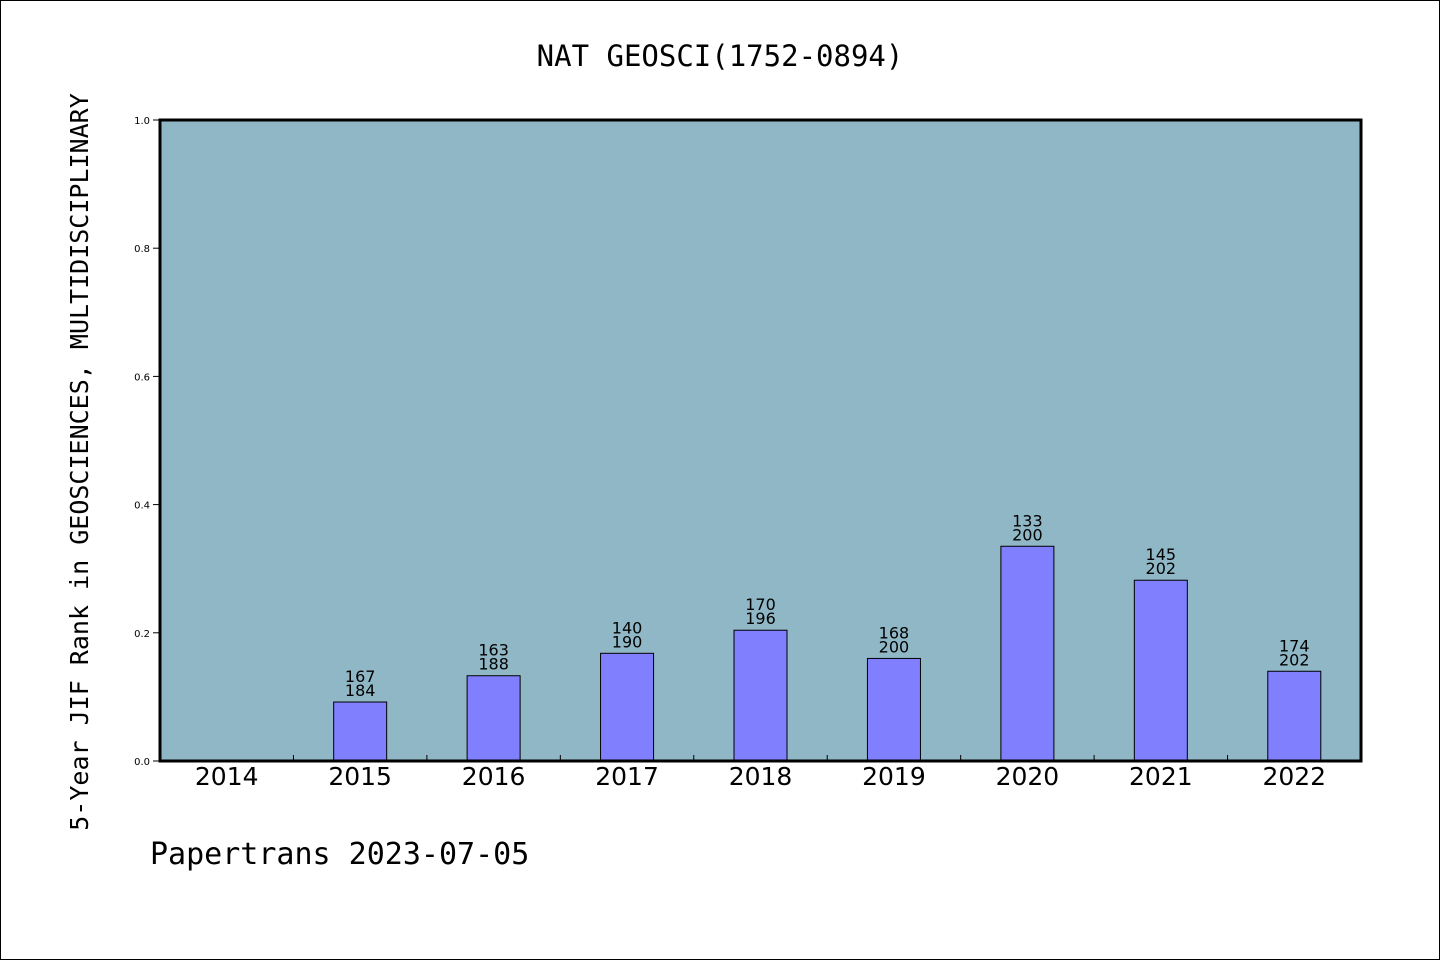  Describe the element at coordinates (227, 776) in the screenshot. I see `x-tick-label: 2014` at that location.